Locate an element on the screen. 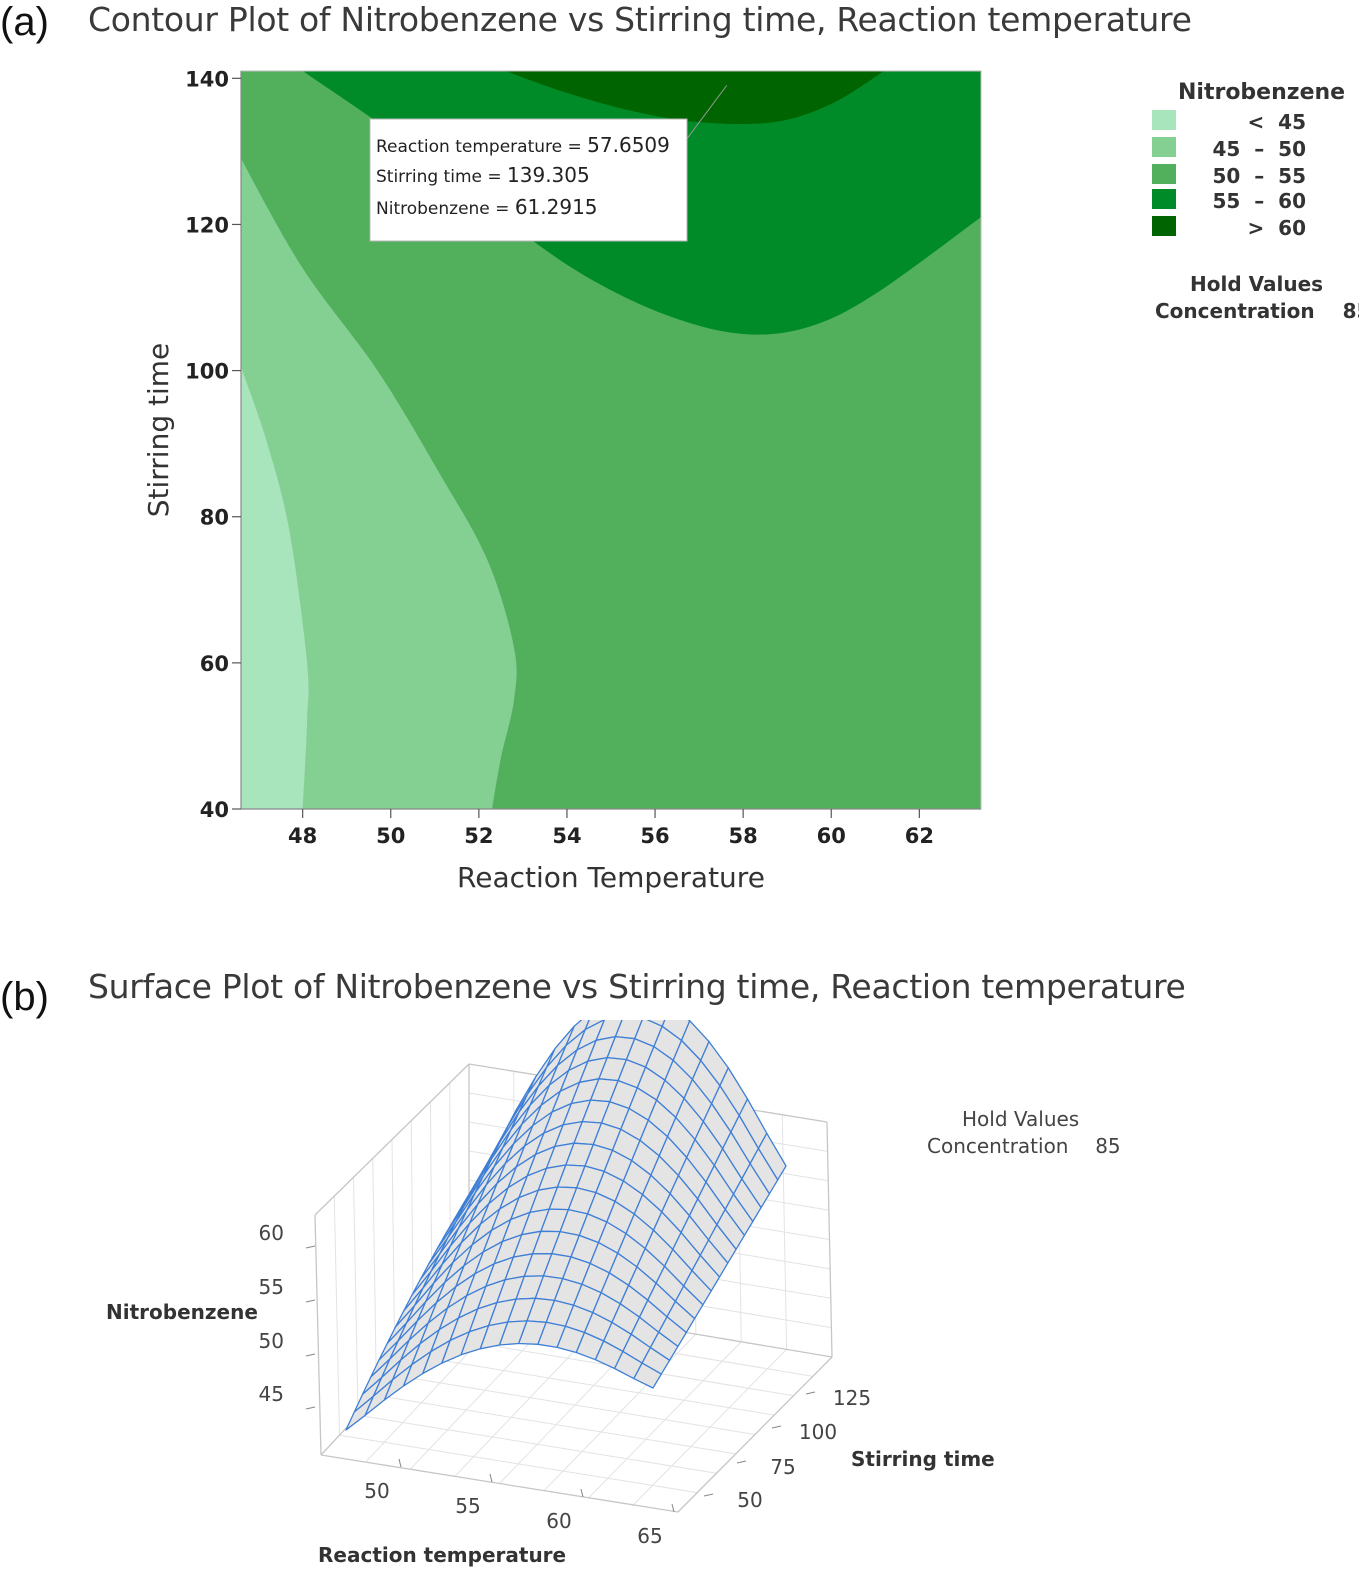 The image size is (1359, 1580). surface-hold-values-title: Hold Values is located at coordinates (1021, 1119).